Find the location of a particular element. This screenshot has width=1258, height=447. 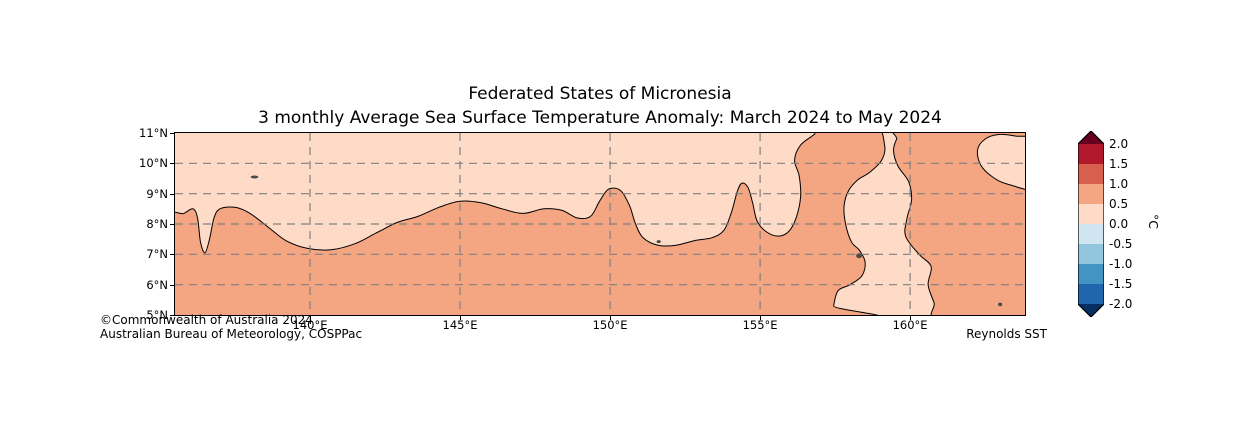

y-tick-label: 6°N is located at coordinates (157, 284).